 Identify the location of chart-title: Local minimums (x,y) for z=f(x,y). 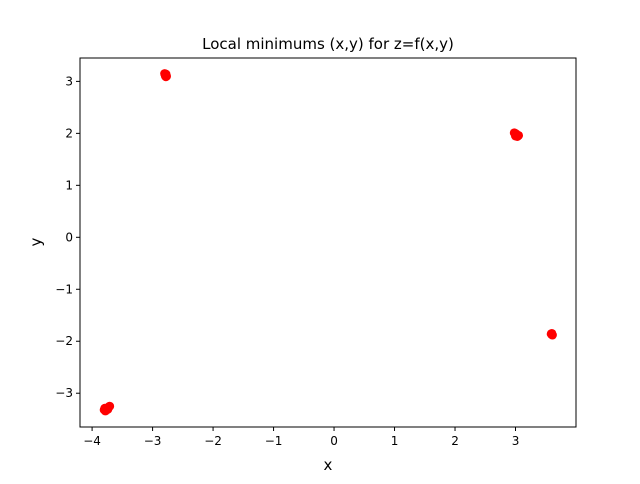
(328, 44).